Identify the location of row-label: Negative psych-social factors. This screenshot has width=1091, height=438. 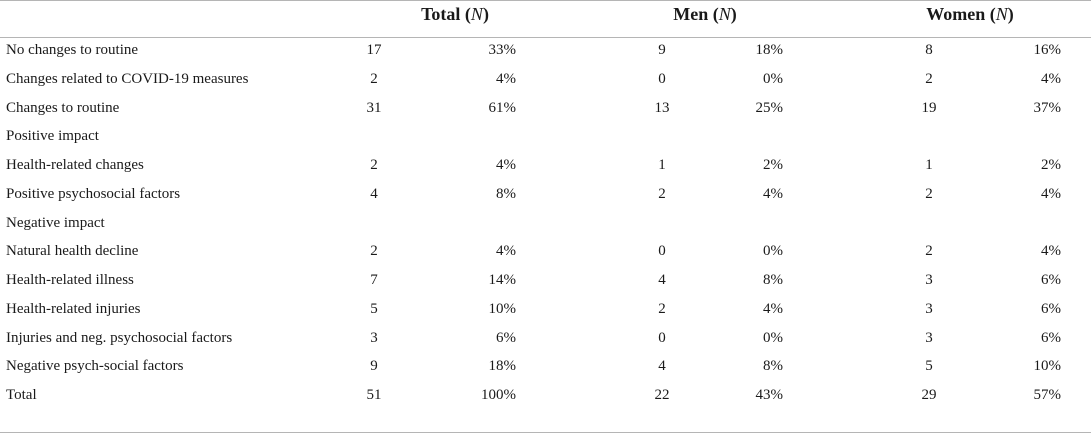
(95, 366).